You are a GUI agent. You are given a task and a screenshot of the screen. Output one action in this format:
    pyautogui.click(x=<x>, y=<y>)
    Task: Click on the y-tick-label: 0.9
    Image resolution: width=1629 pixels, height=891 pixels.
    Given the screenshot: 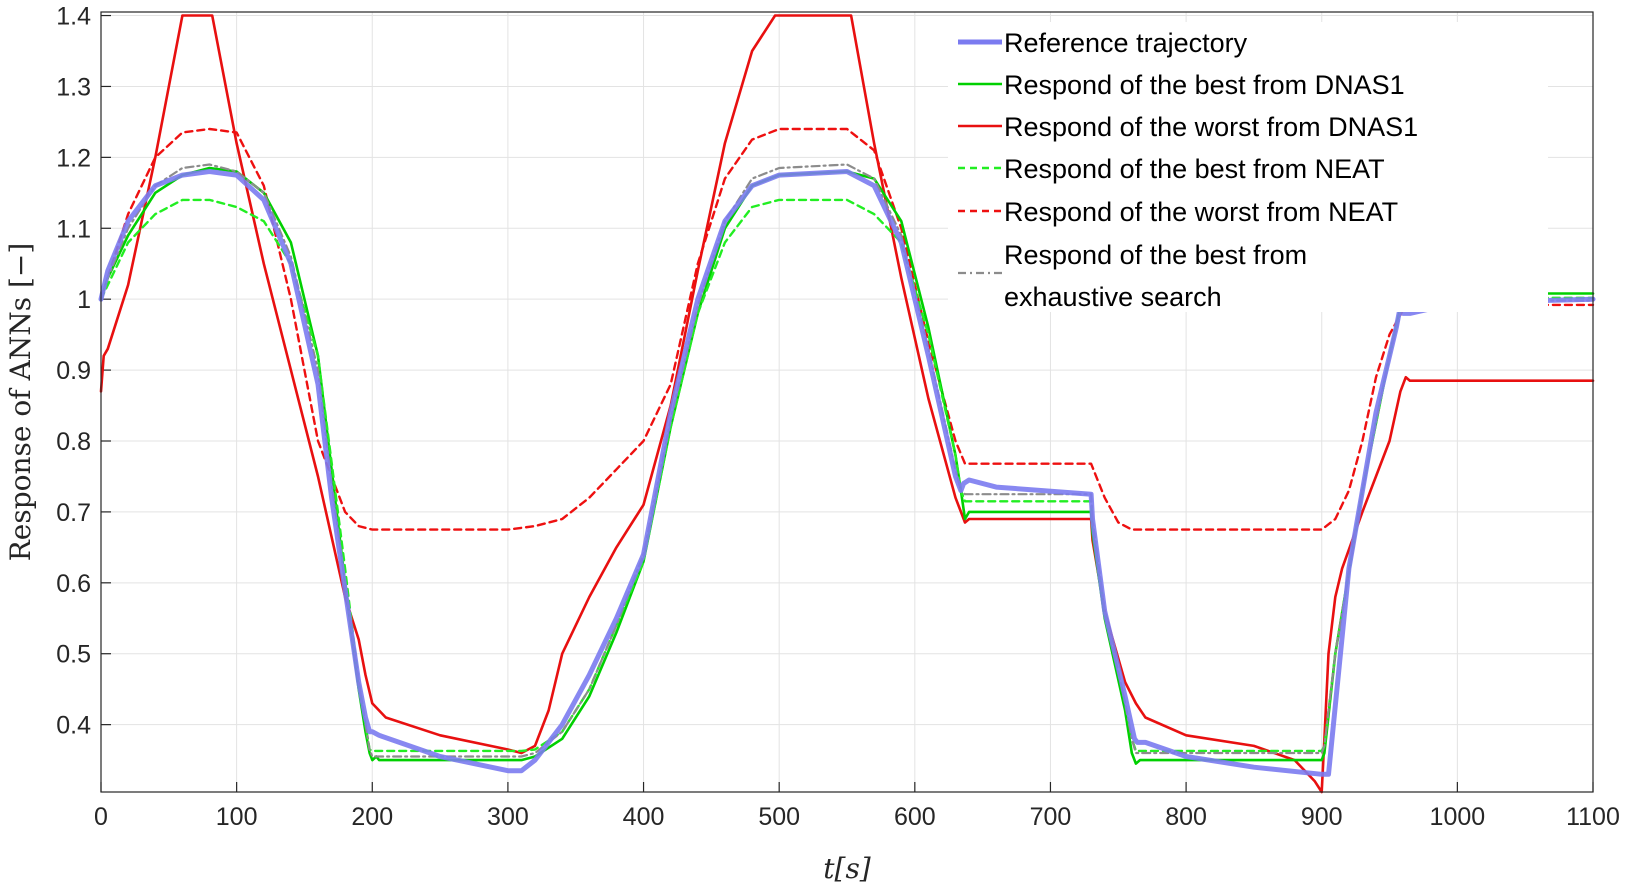 What is the action you would take?
    pyautogui.click(x=73, y=371)
    